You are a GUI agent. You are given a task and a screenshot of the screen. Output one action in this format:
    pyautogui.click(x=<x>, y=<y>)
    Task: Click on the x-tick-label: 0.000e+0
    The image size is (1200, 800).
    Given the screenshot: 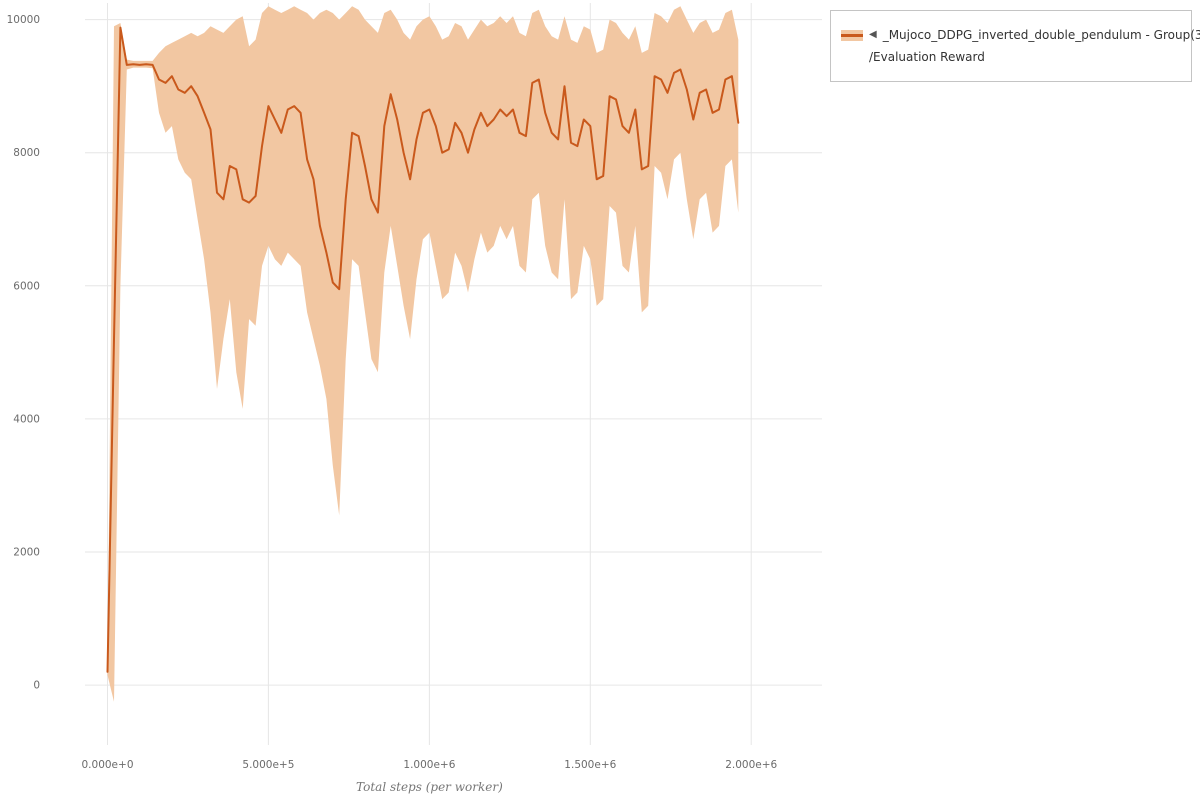 What is the action you would take?
    pyautogui.click(x=108, y=765)
    